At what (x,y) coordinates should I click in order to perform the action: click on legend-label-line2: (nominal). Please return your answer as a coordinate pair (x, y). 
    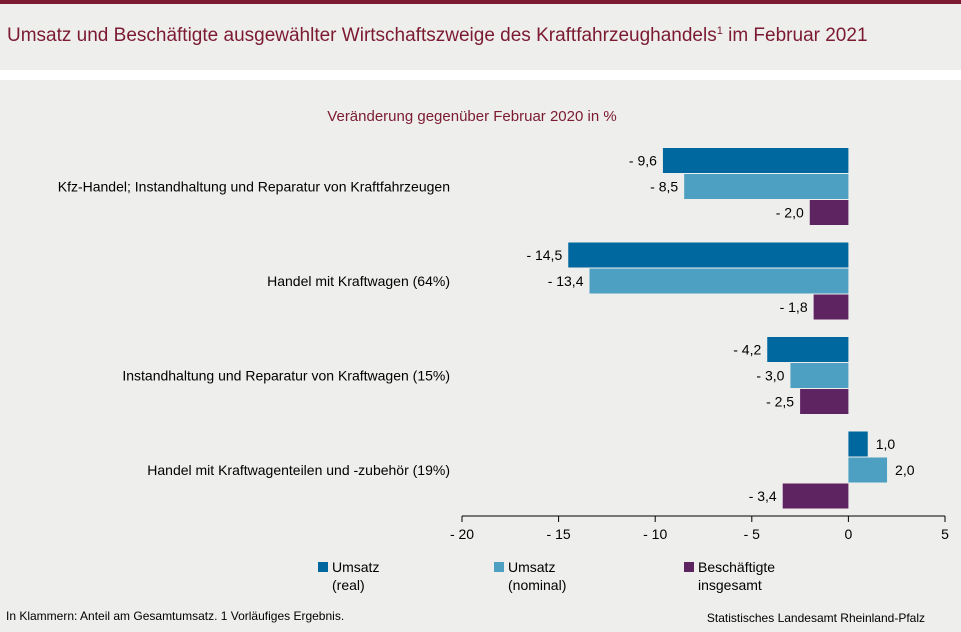
    Looking at the image, I should click on (537, 585).